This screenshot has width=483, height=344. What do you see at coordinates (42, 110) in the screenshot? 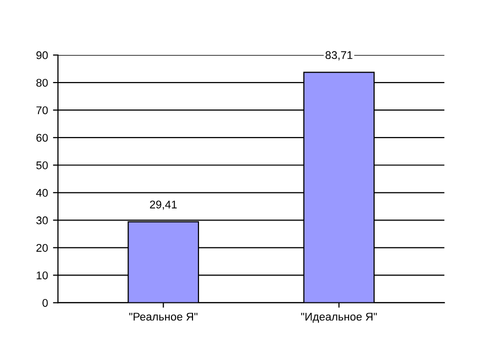
I see `y-tick-label: 70` at bounding box center [42, 110].